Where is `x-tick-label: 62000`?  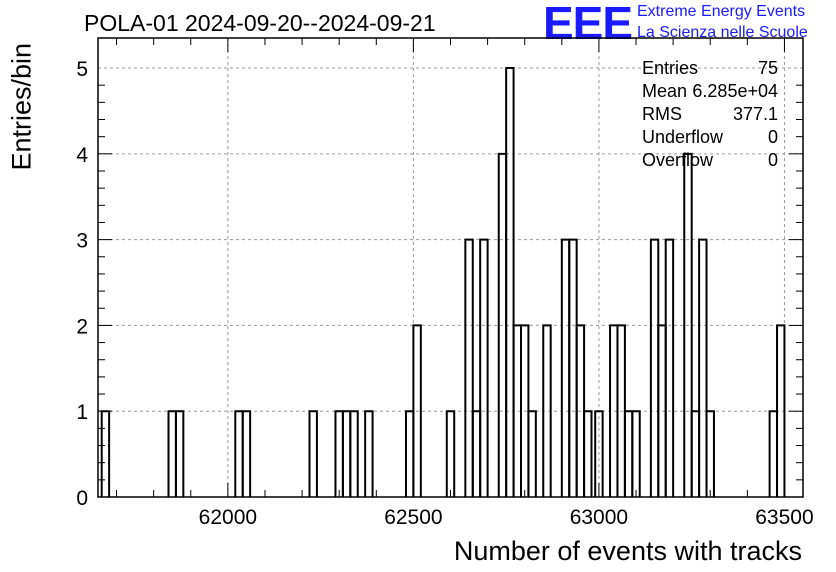 x-tick-label: 62000 is located at coordinates (228, 517).